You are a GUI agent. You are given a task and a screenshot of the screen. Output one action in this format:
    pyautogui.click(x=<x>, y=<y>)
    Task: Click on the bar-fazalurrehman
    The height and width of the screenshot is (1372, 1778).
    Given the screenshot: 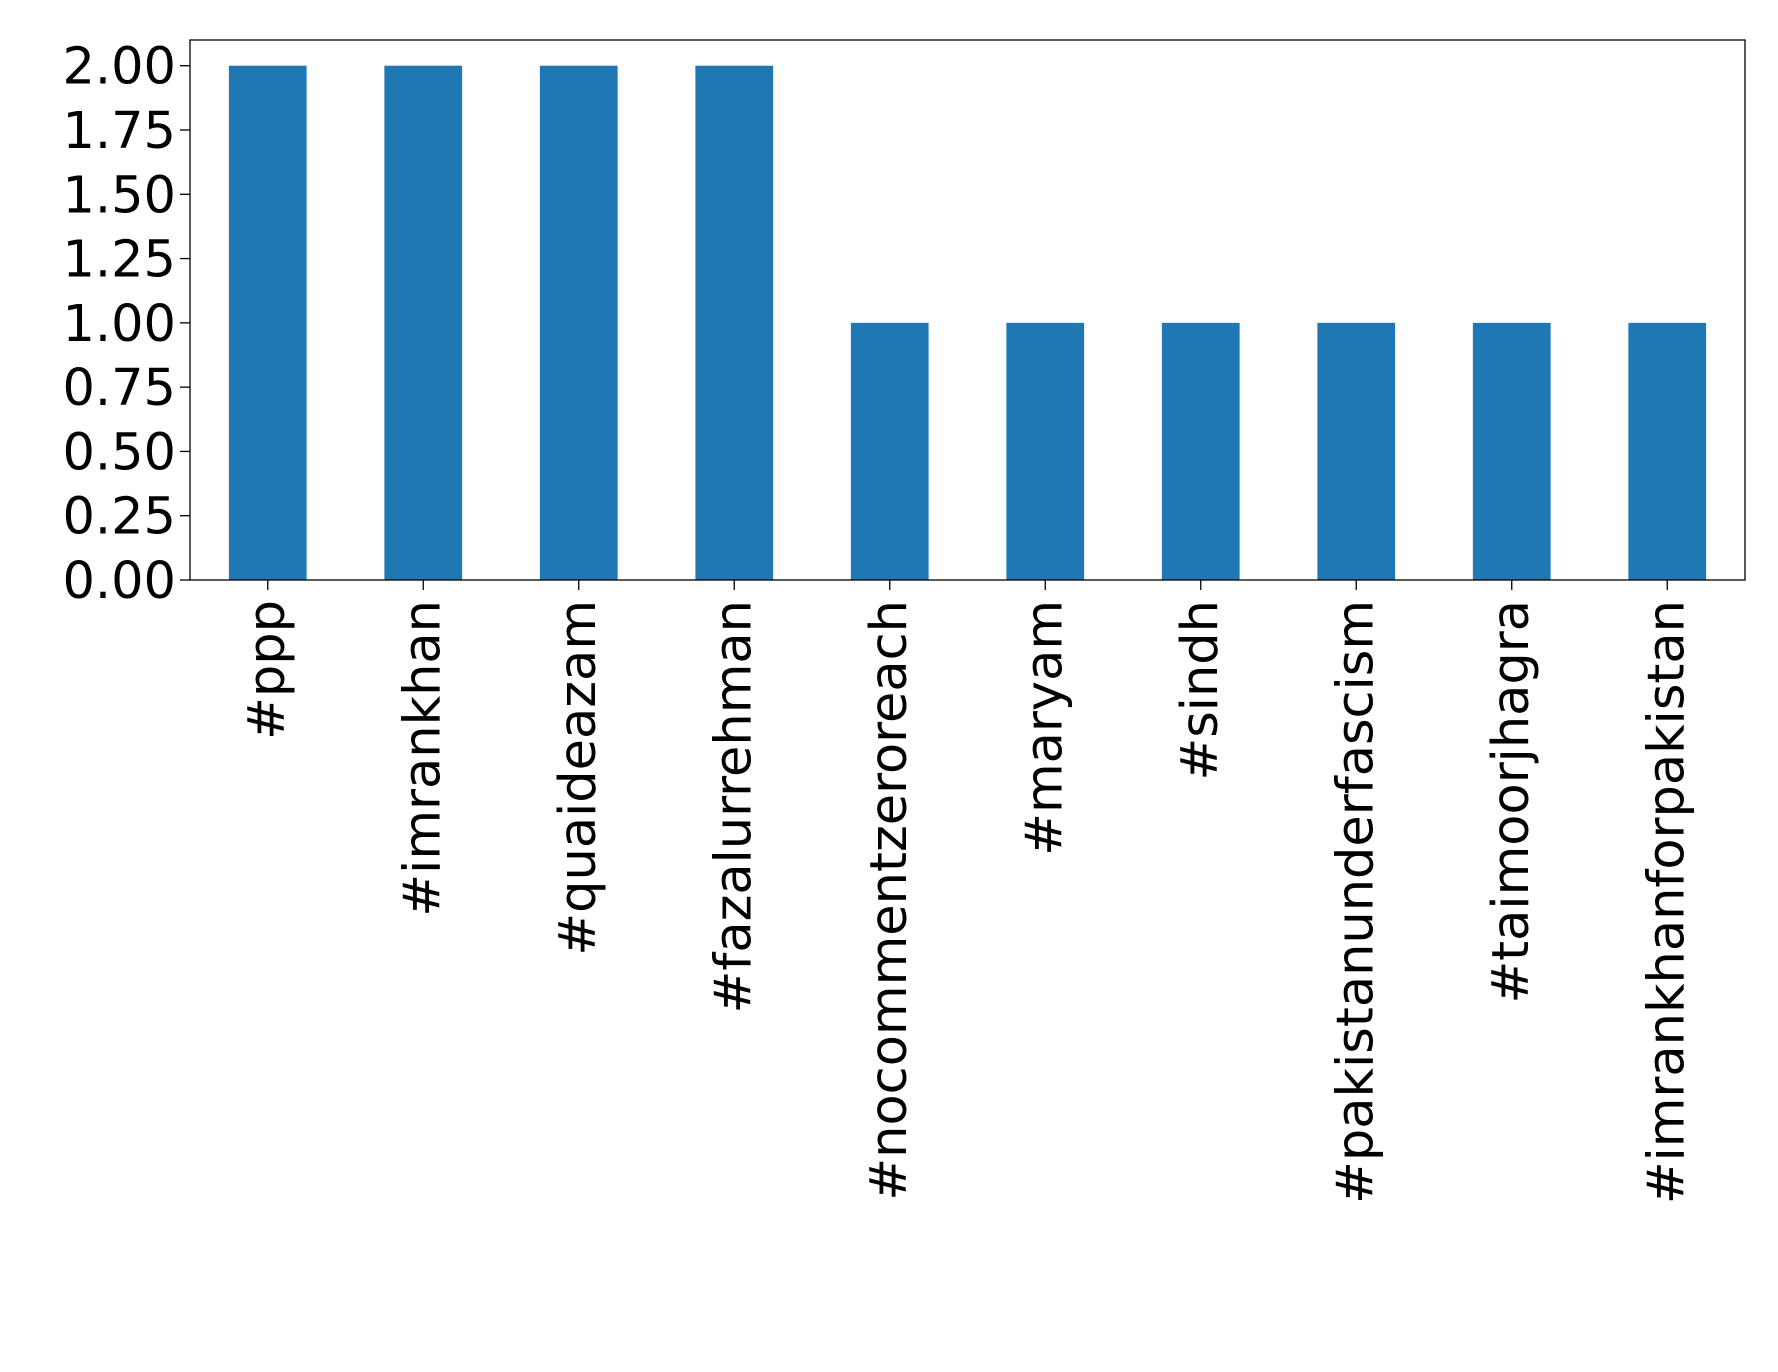 What is the action you would take?
    pyautogui.click(x=734, y=322)
    